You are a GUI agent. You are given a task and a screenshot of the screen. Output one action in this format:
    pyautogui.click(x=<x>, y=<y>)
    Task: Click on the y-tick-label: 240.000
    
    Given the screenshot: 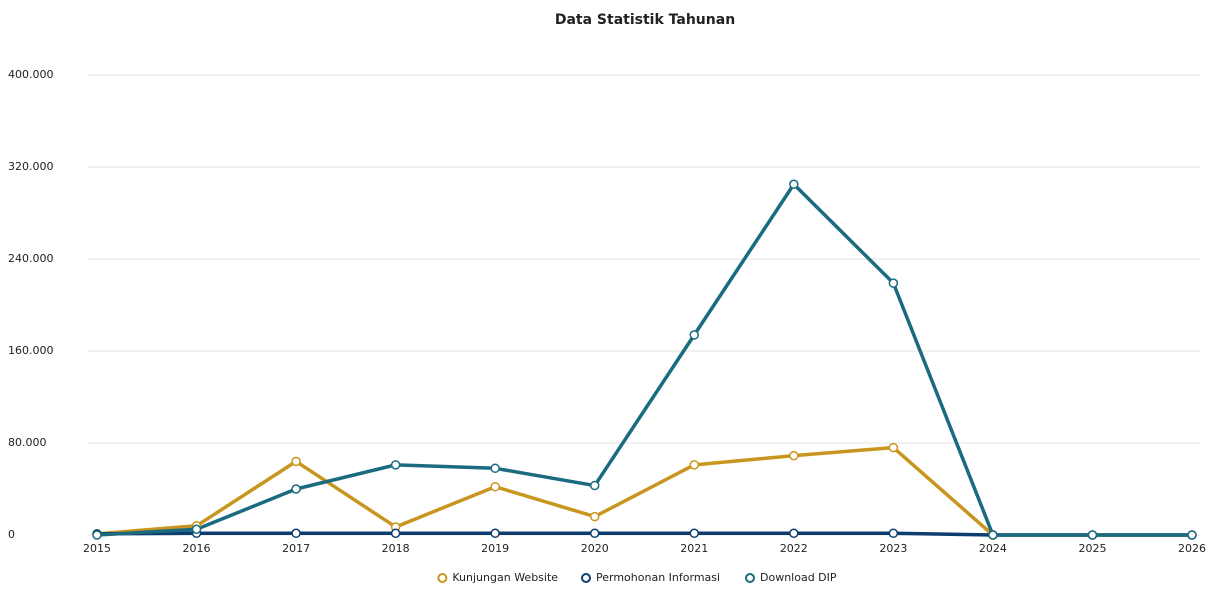 What is the action you would take?
    pyautogui.click(x=31, y=258)
    